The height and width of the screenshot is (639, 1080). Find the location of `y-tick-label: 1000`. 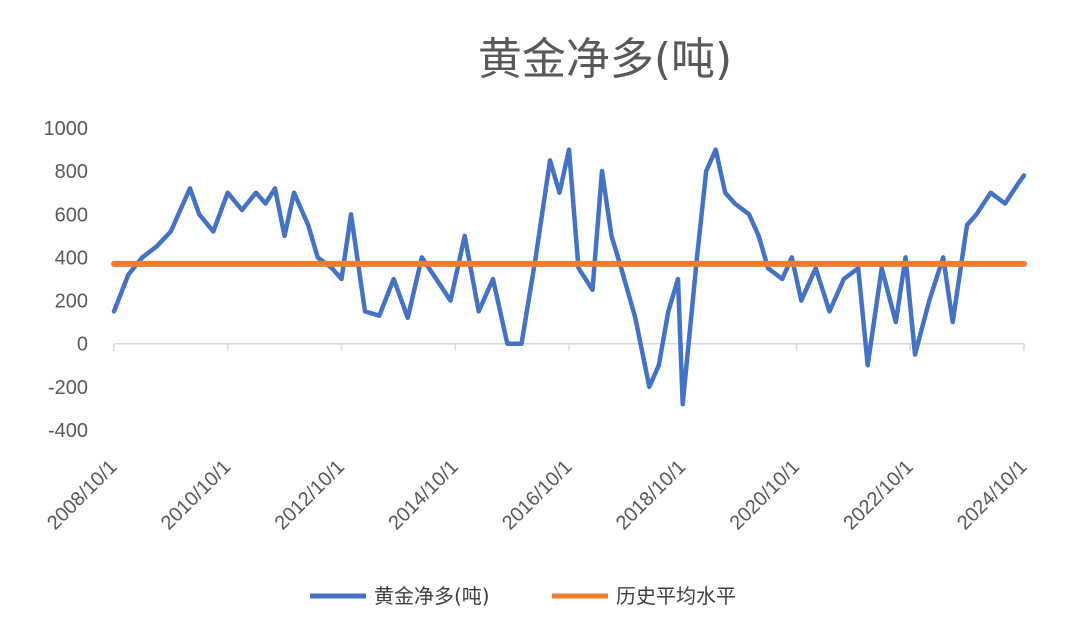

y-tick-label: 1000 is located at coordinates (66, 129).